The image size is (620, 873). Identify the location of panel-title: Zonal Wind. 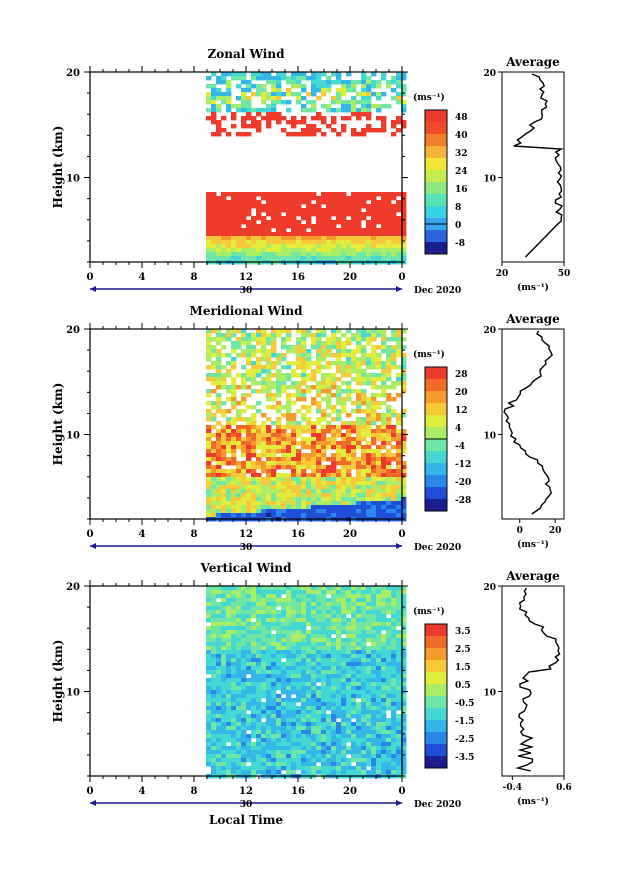
(247, 54).